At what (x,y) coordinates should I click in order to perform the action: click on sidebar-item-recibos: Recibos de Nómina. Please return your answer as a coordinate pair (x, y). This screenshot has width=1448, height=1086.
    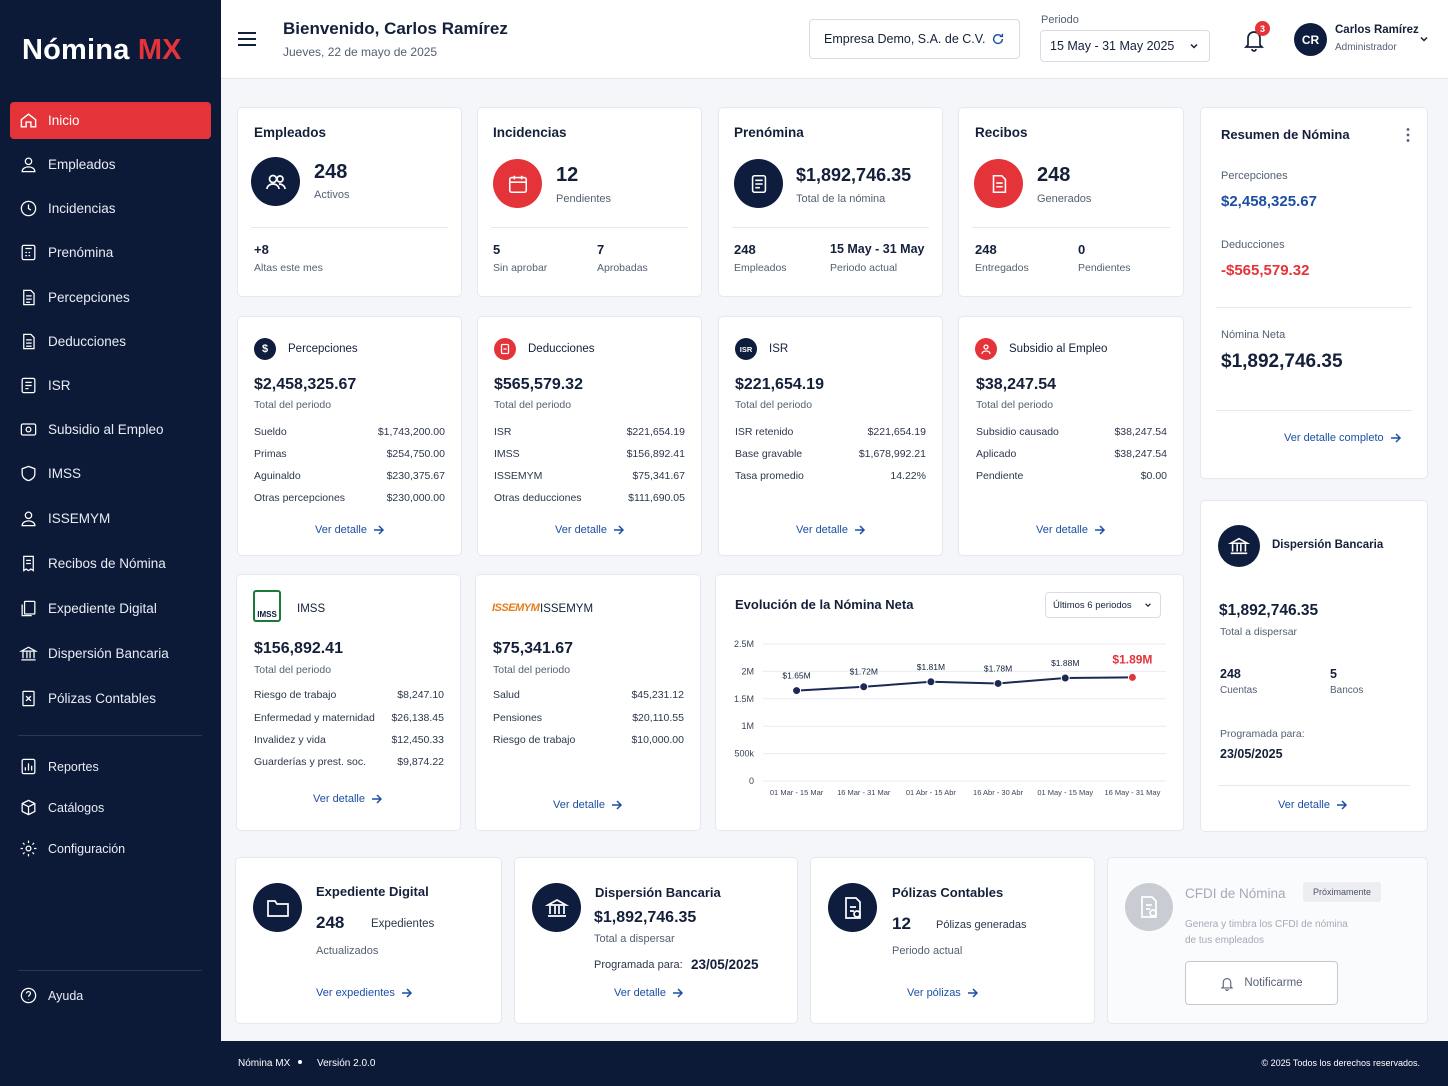
    Looking at the image, I should click on (110, 563).